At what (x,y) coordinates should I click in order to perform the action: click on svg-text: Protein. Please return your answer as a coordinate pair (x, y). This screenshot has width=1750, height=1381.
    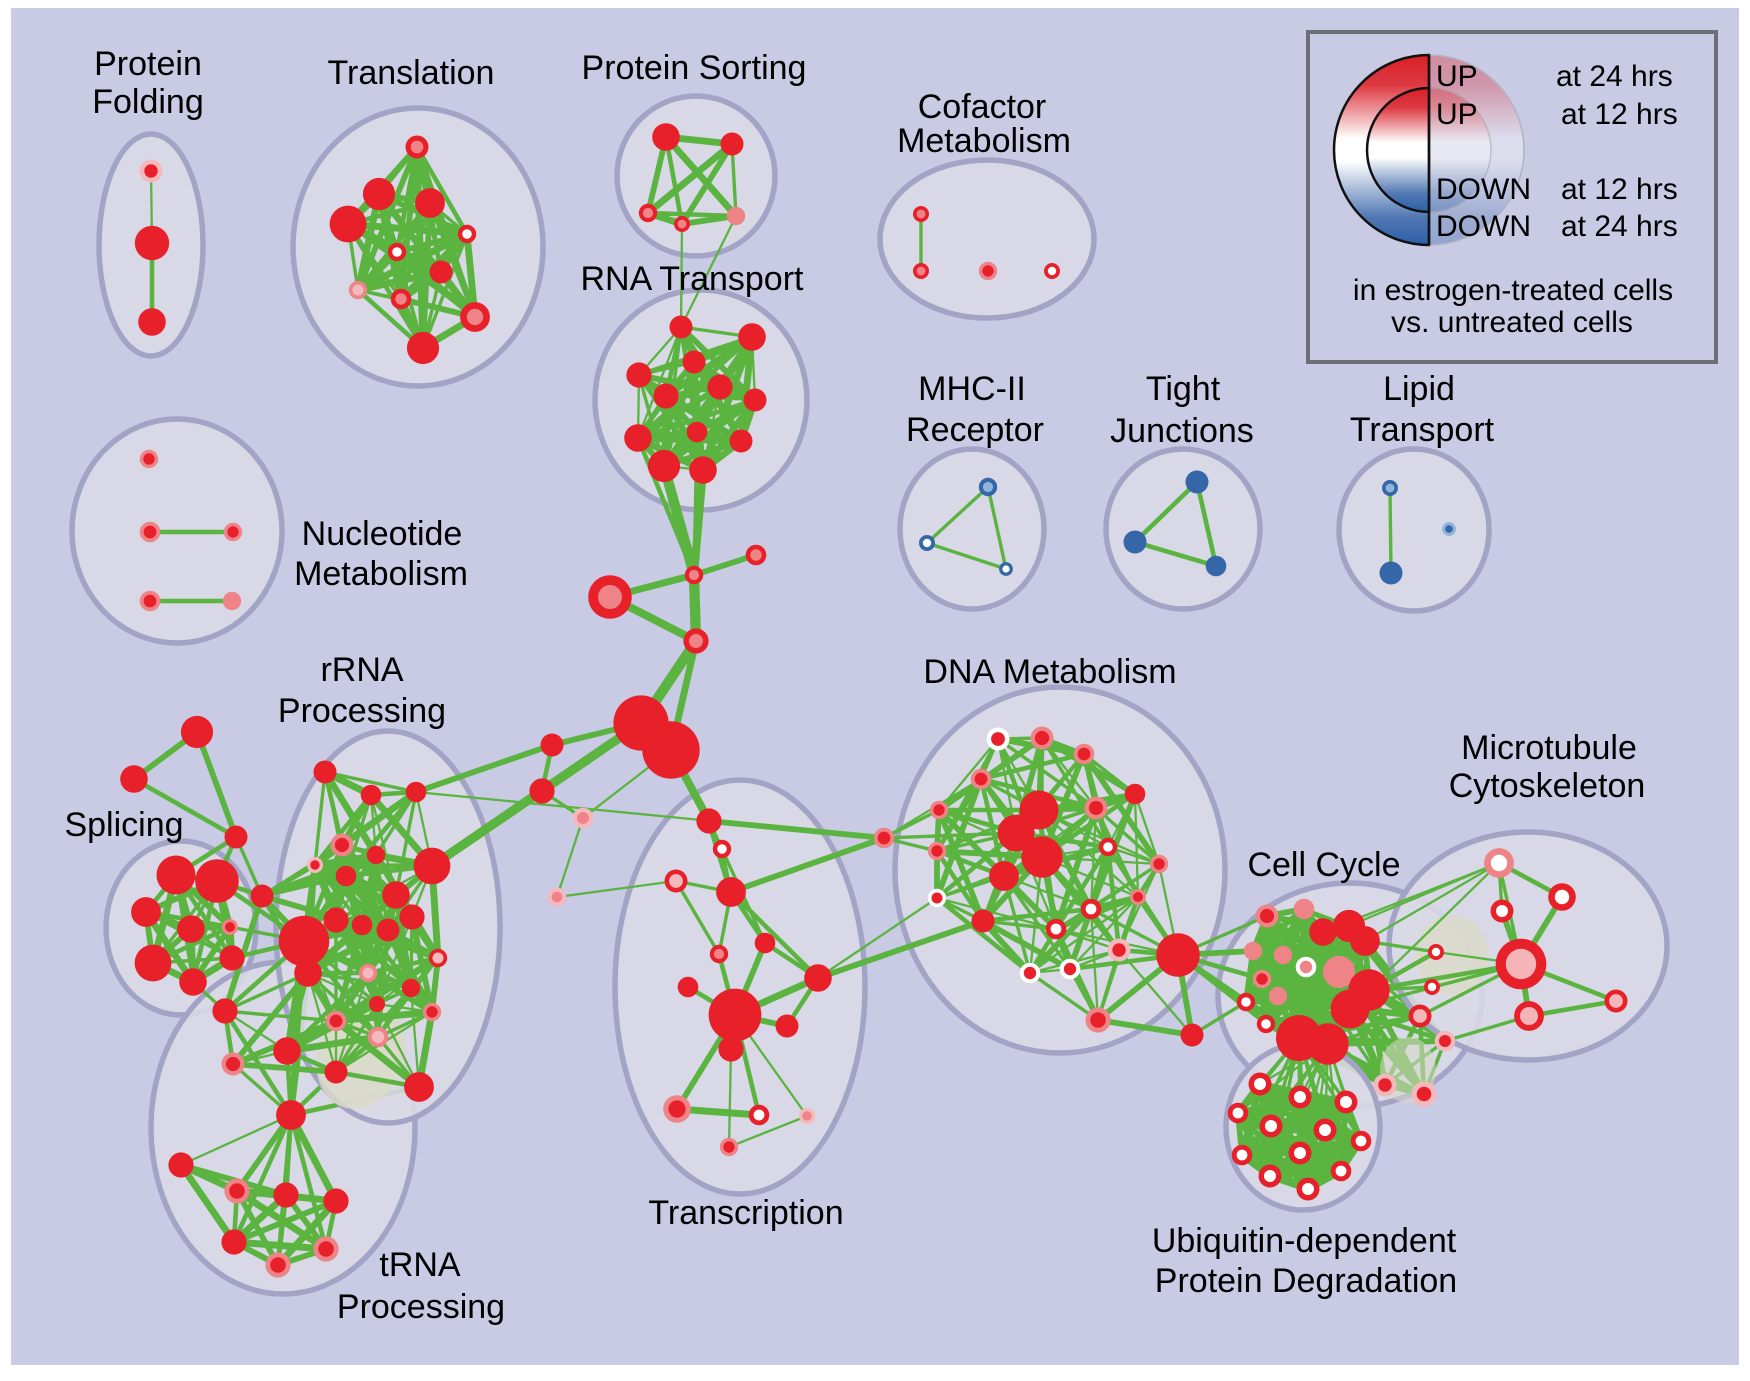
    Looking at the image, I should click on (148, 64).